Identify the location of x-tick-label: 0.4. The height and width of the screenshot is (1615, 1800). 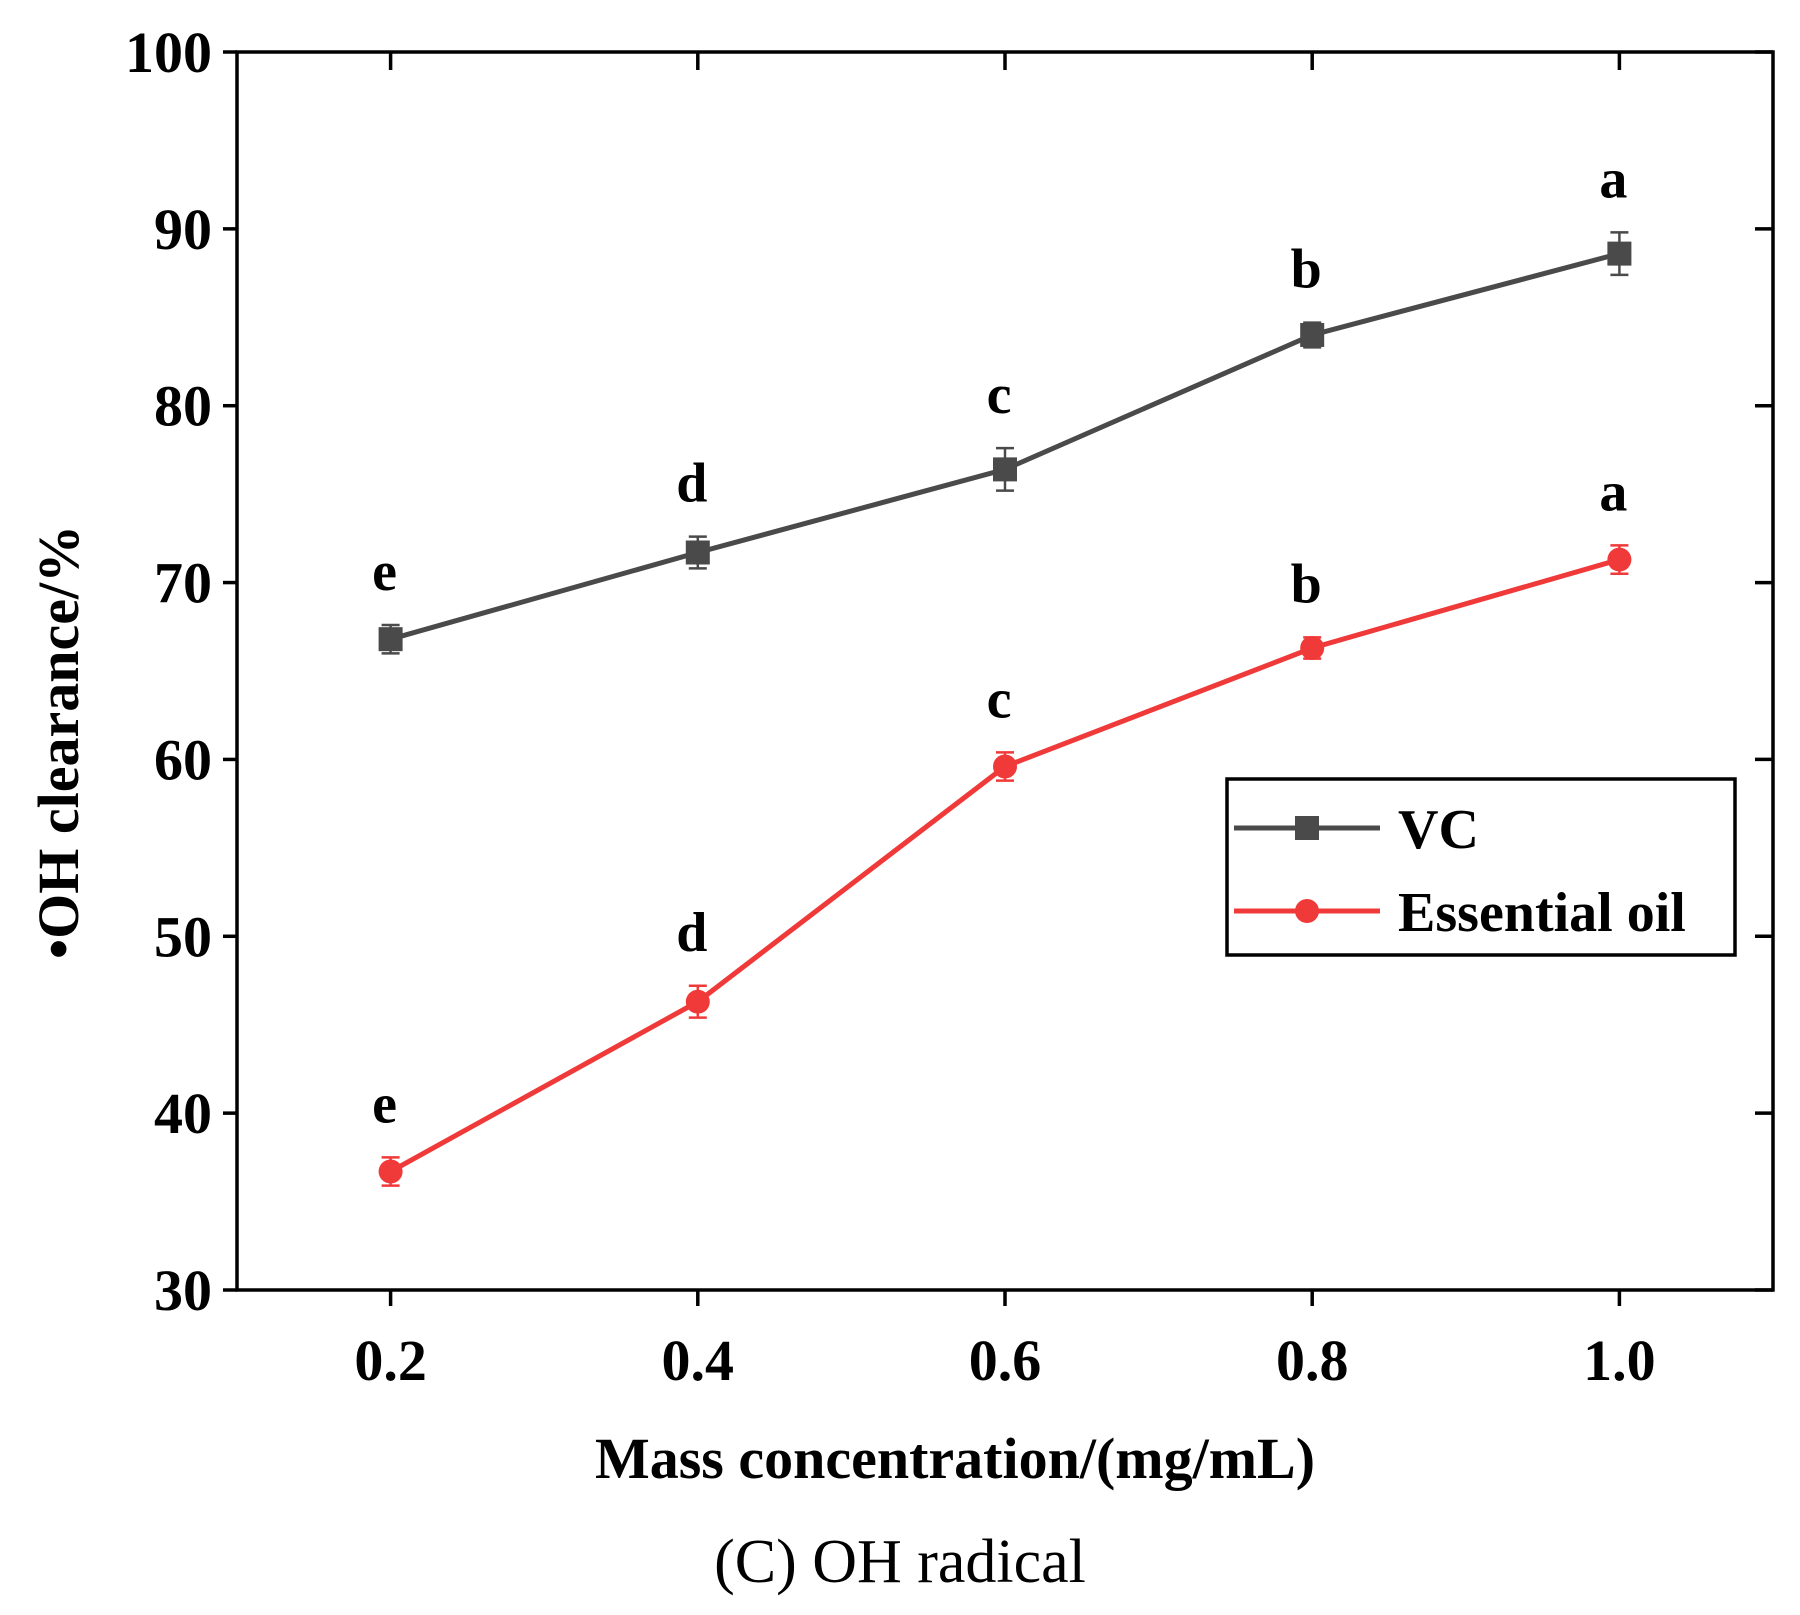
(698, 1360).